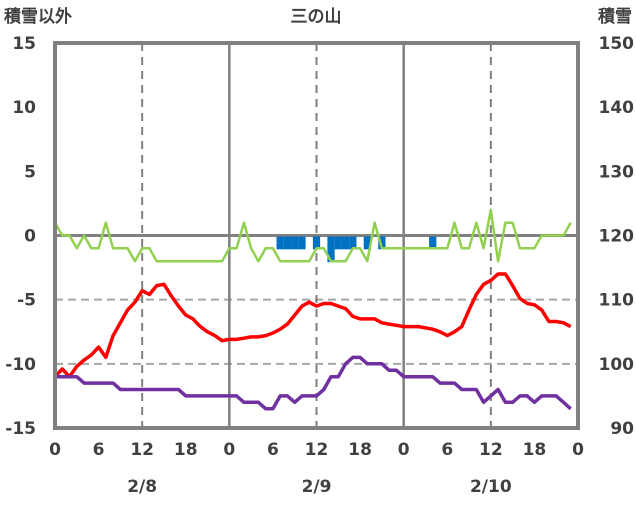 The image size is (636, 505). I want to click on left-tick-label: 10, so click(24, 108).